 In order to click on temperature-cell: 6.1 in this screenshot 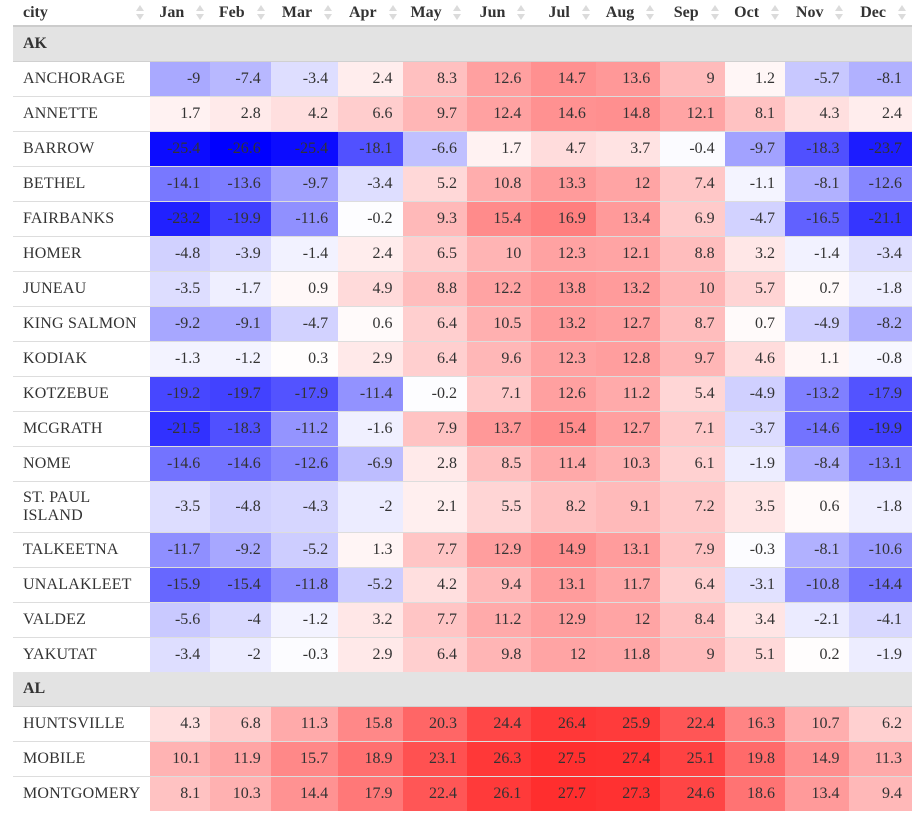, I will do `click(692, 464)`.